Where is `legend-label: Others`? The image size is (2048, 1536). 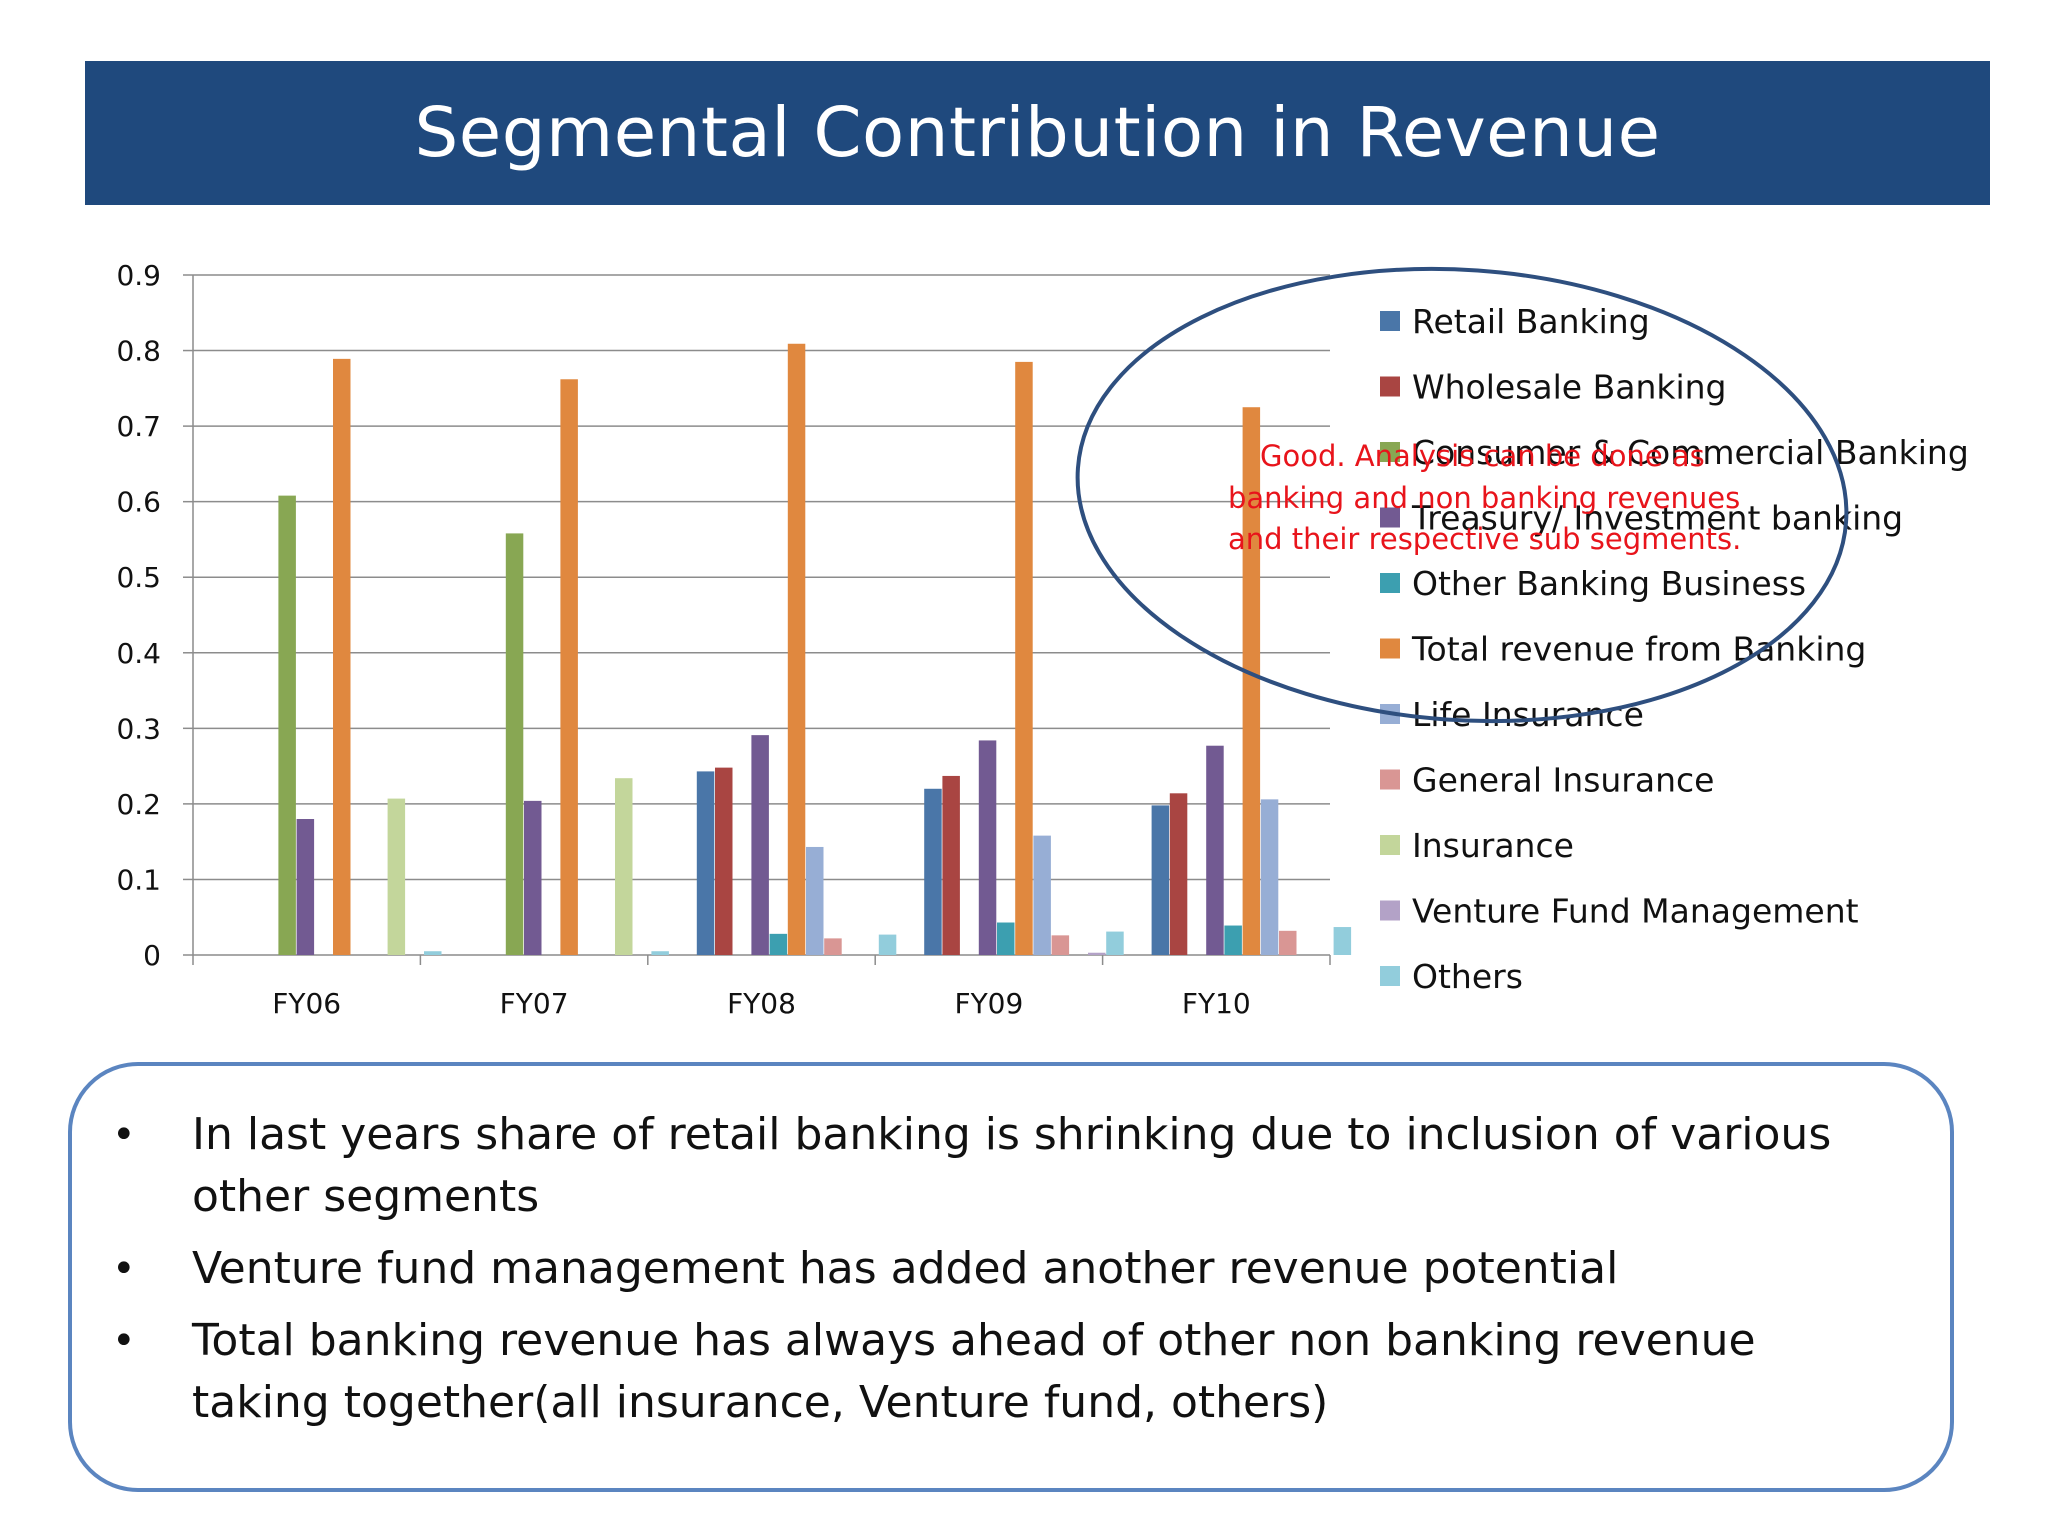 legend-label: Others is located at coordinates (1467, 976).